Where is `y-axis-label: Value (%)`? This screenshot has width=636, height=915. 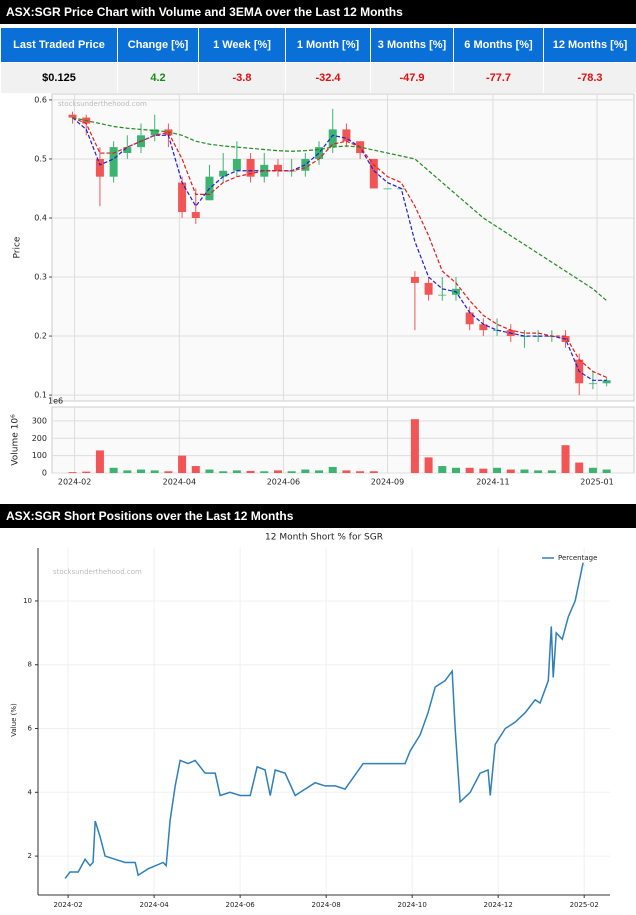
y-axis-label: Value (%) is located at coordinates (14, 720).